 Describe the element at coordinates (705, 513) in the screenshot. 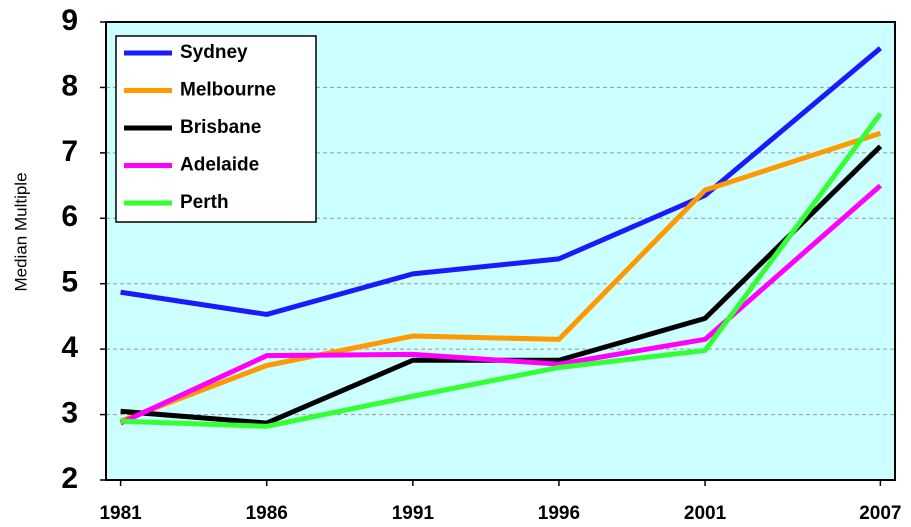

I see `x-tick-label: 2001` at that location.